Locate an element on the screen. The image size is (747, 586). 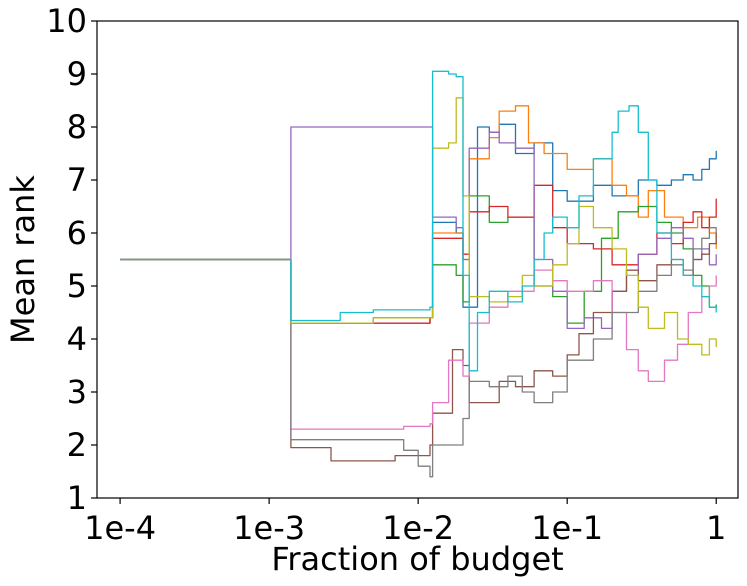
x-tick-label: 1e-1 is located at coordinates (567, 528).